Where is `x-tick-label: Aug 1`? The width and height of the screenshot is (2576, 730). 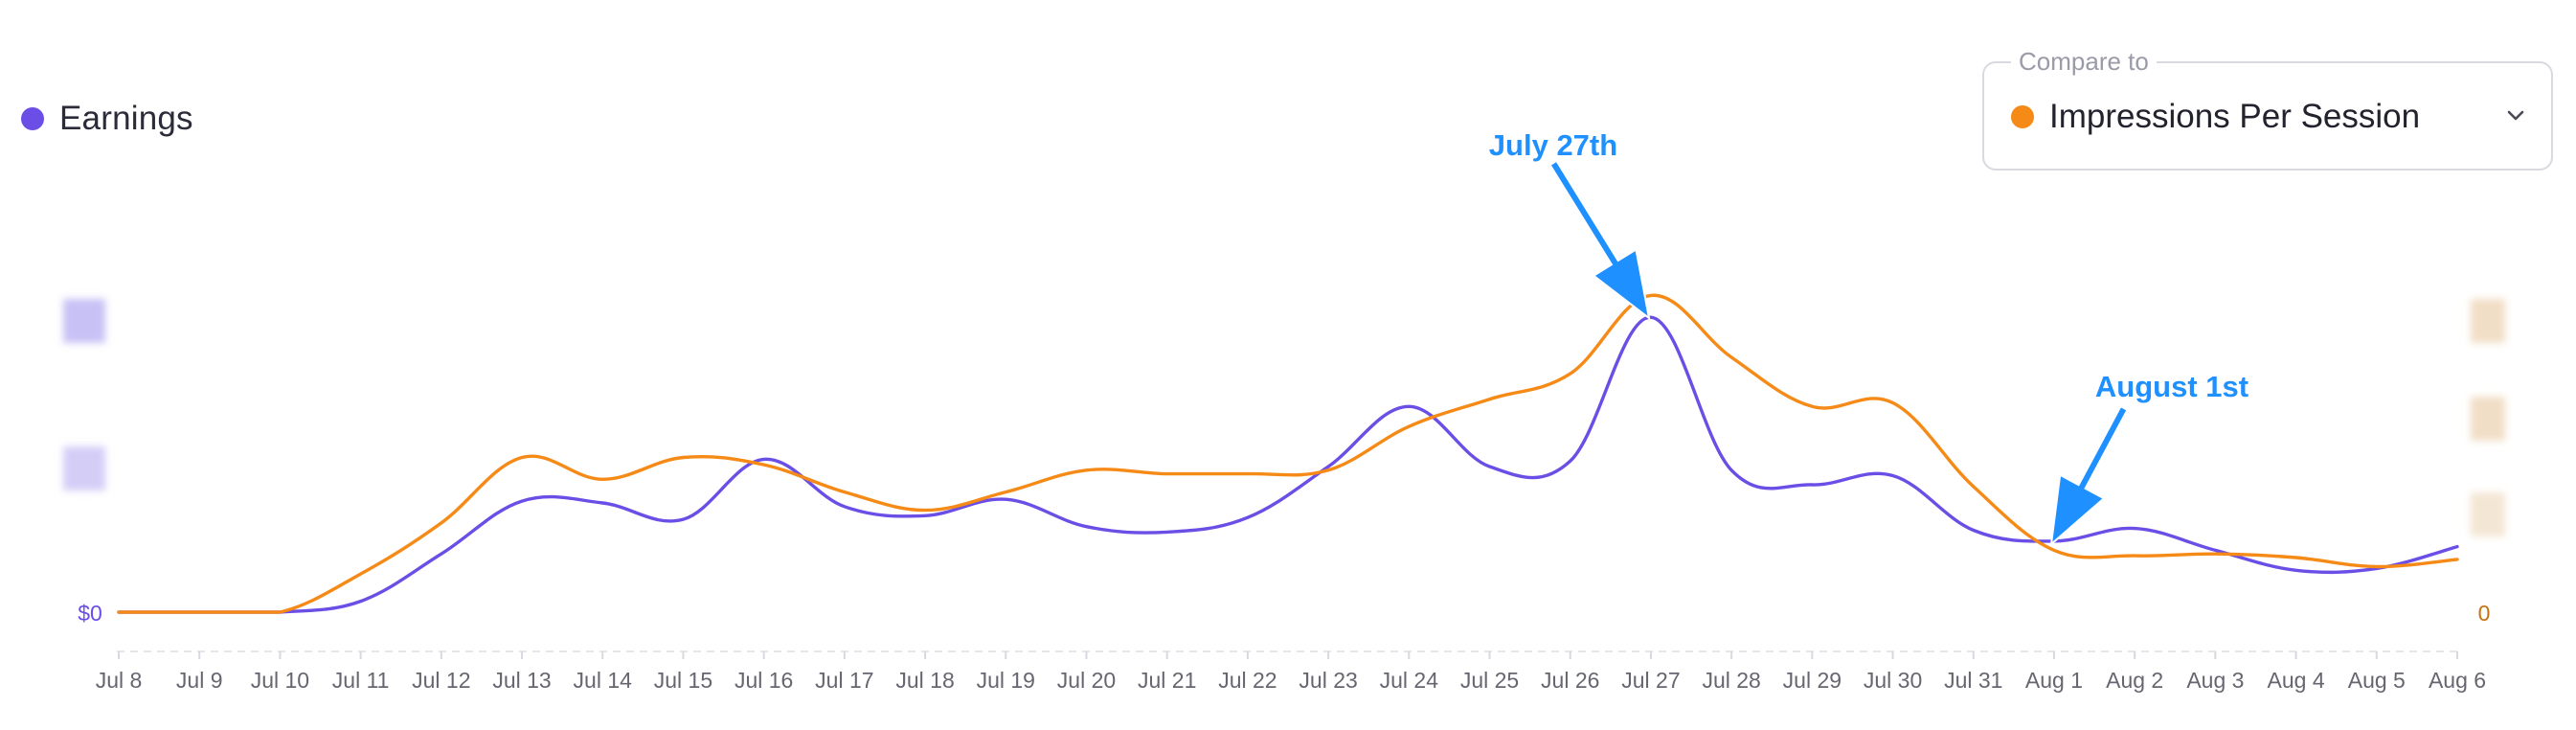
x-tick-label: Aug 1 is located at coordinates (2054, 681).